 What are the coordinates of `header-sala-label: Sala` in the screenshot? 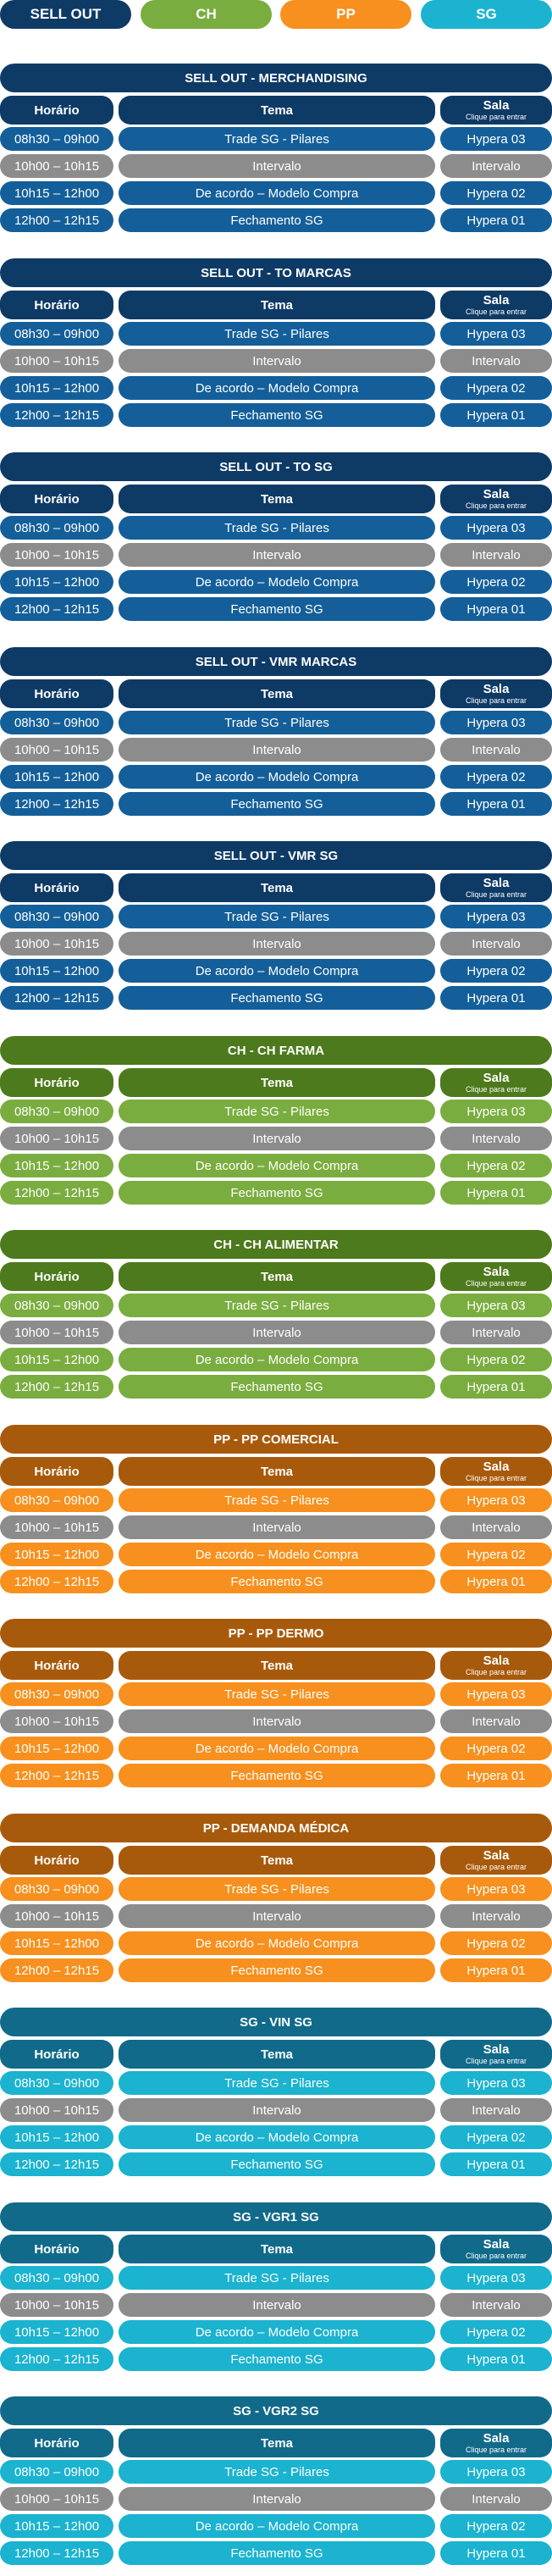 It's located at (496, 105).